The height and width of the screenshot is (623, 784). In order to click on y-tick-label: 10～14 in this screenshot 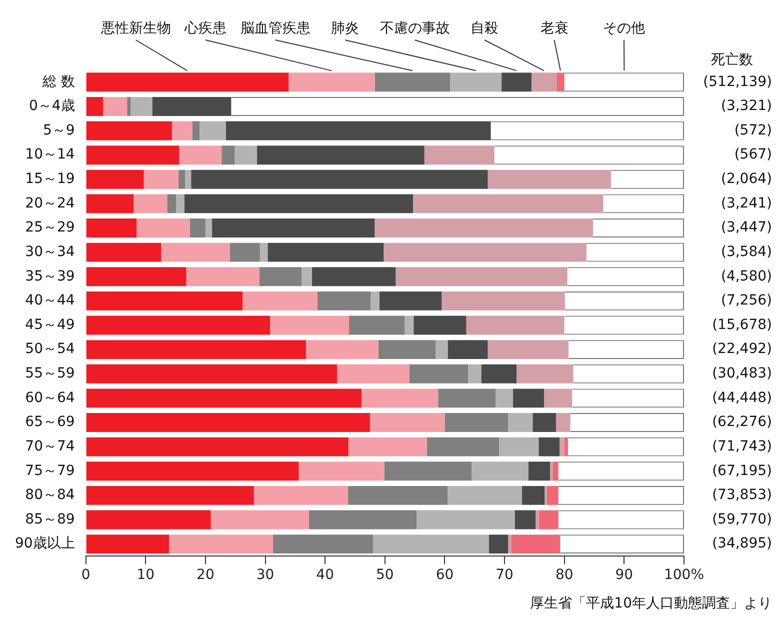, I will do `click(50, 154)`.